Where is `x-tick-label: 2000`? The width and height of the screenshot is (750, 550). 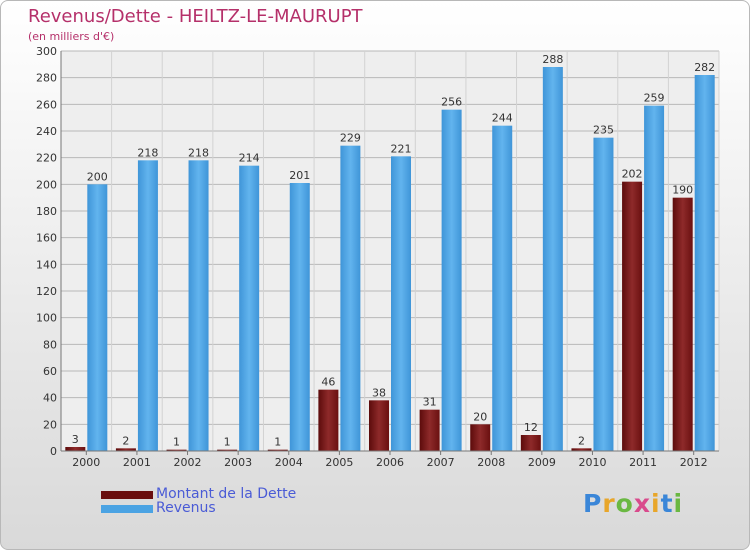
x-tick-label: 2000 is located at coordinates (86, 462).